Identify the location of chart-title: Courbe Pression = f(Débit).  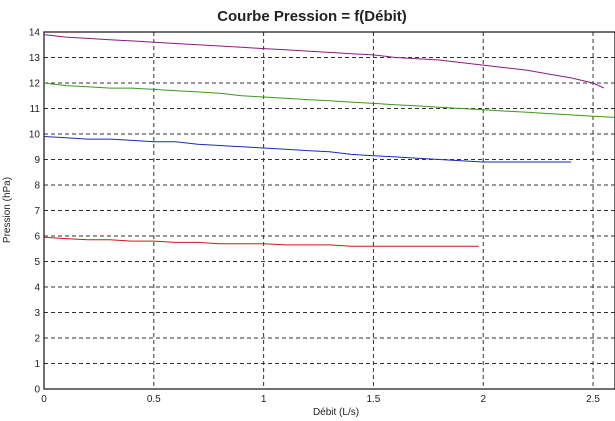
(312, 16).